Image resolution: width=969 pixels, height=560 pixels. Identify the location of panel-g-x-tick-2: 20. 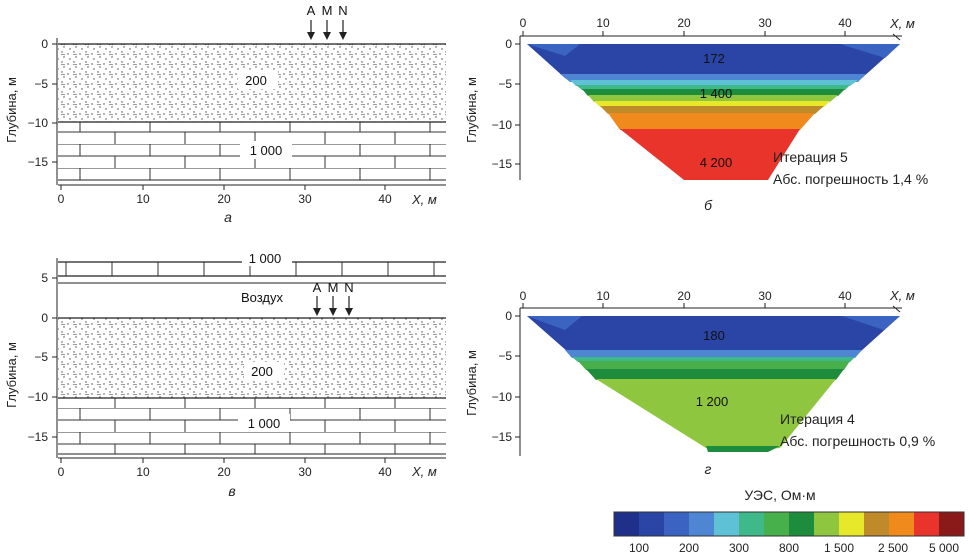
(684, 296).